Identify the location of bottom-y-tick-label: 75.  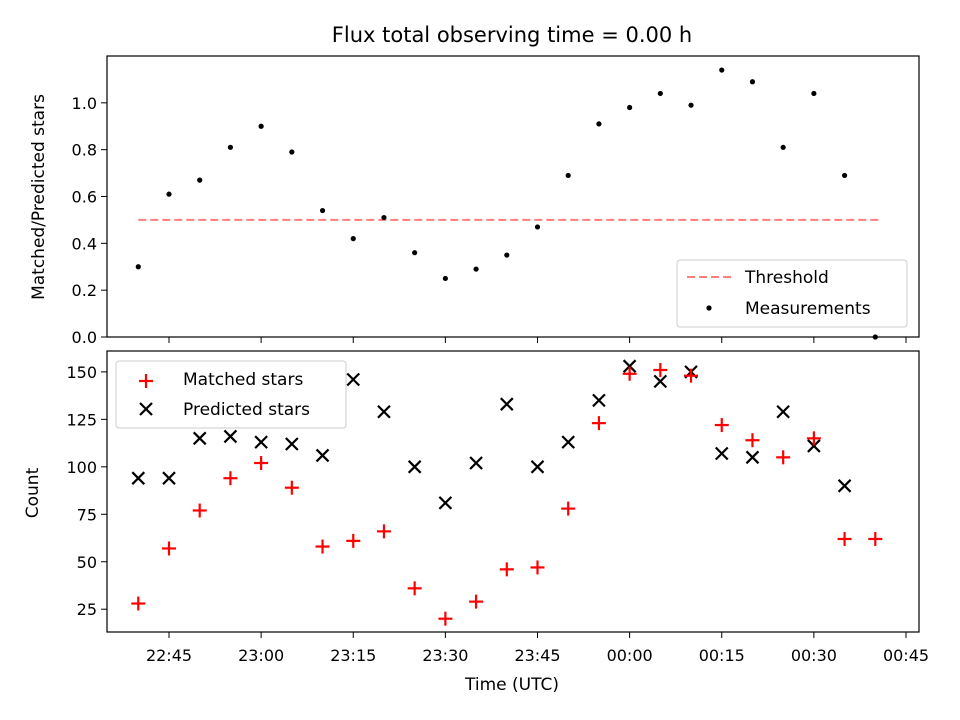
(87, 514).